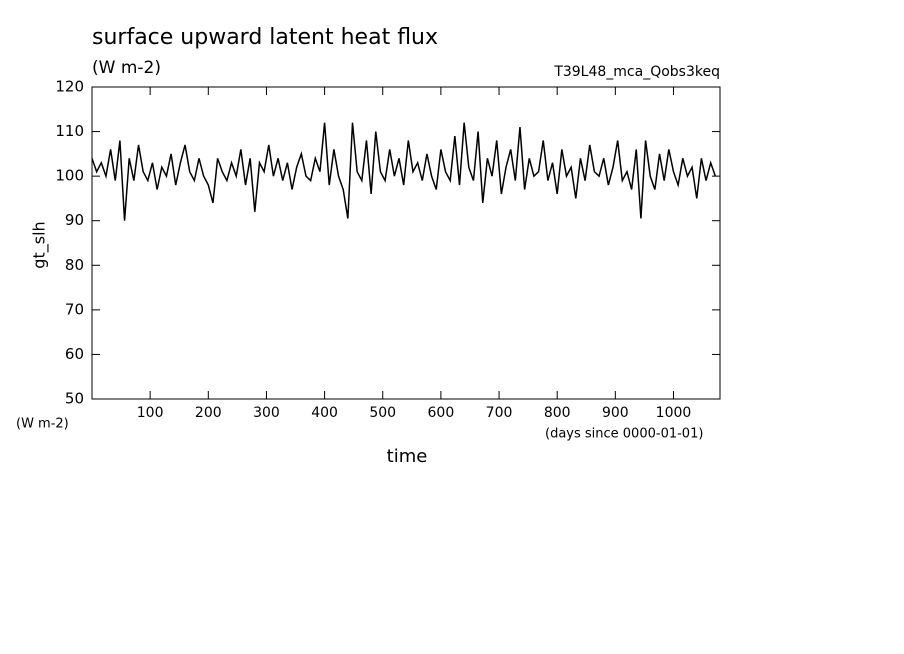 The width and height of the screenshot is (904, 654). I want to click on x-tick-label: 600, so click(441, 413).